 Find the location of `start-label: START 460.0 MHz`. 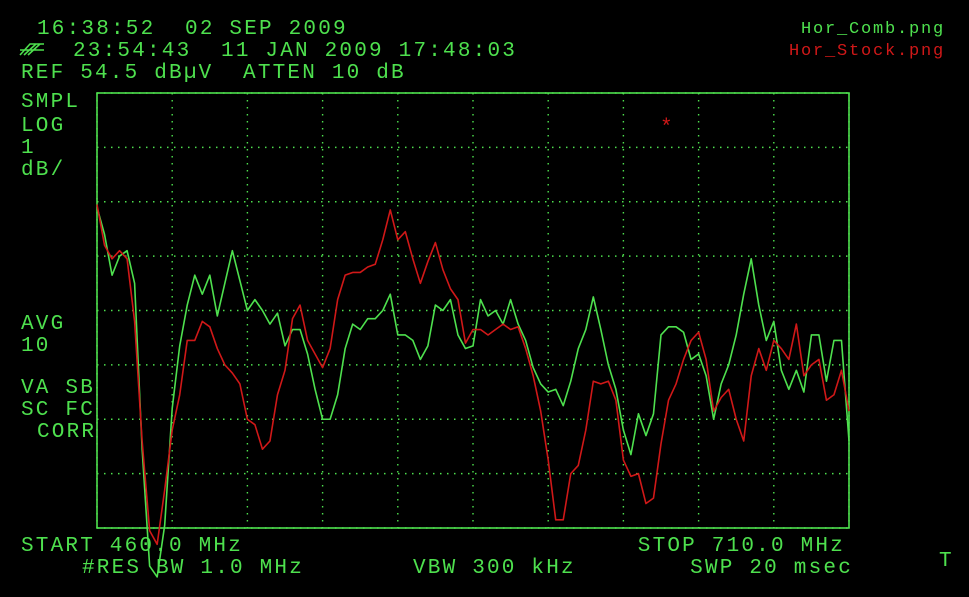

start-label: START 460.0 MHz is located at coordinates (132, 546).